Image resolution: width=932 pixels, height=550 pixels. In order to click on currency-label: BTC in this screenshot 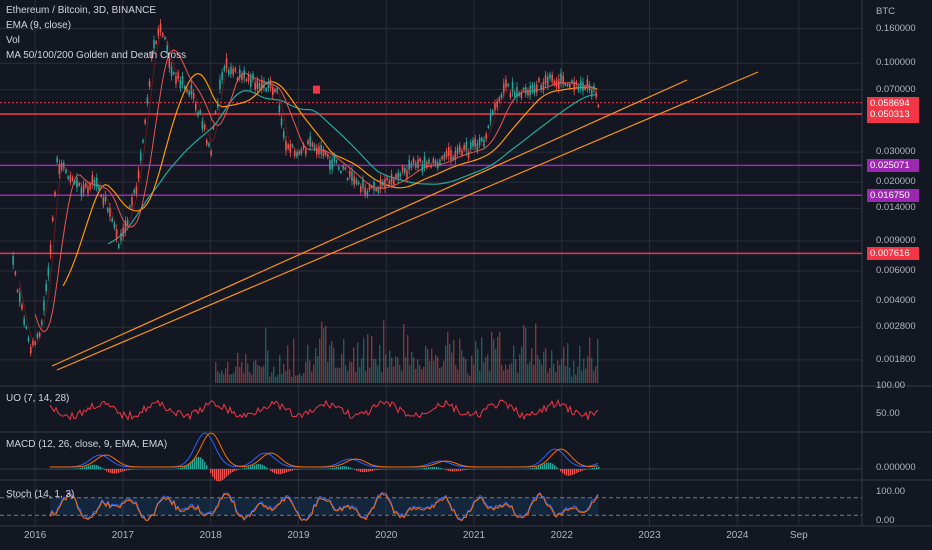, I will do `click(885, 11)`.